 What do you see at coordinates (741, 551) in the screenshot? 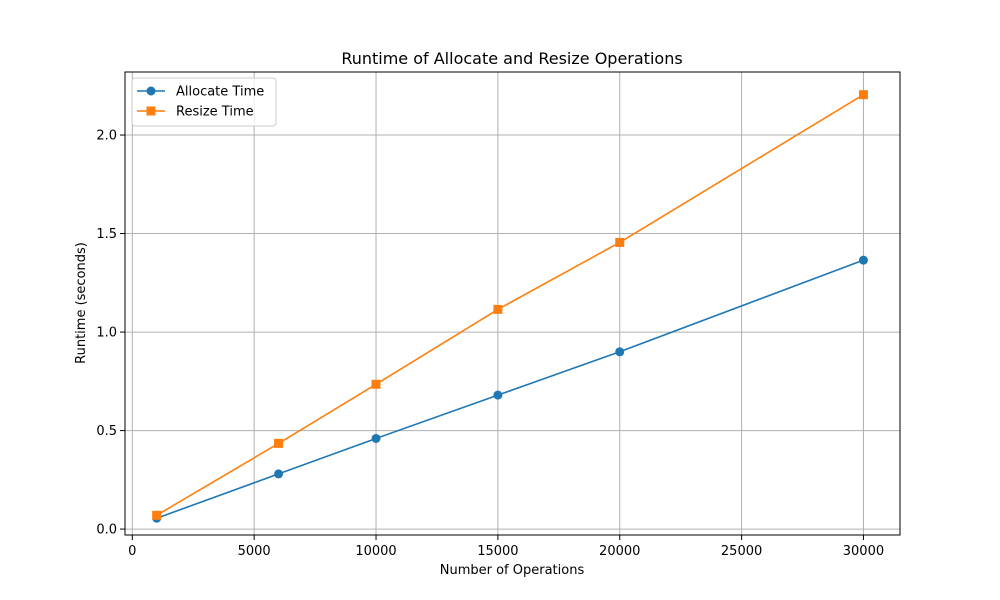
I see `x-tick-label: 25000` at bounding box center [741, 551].